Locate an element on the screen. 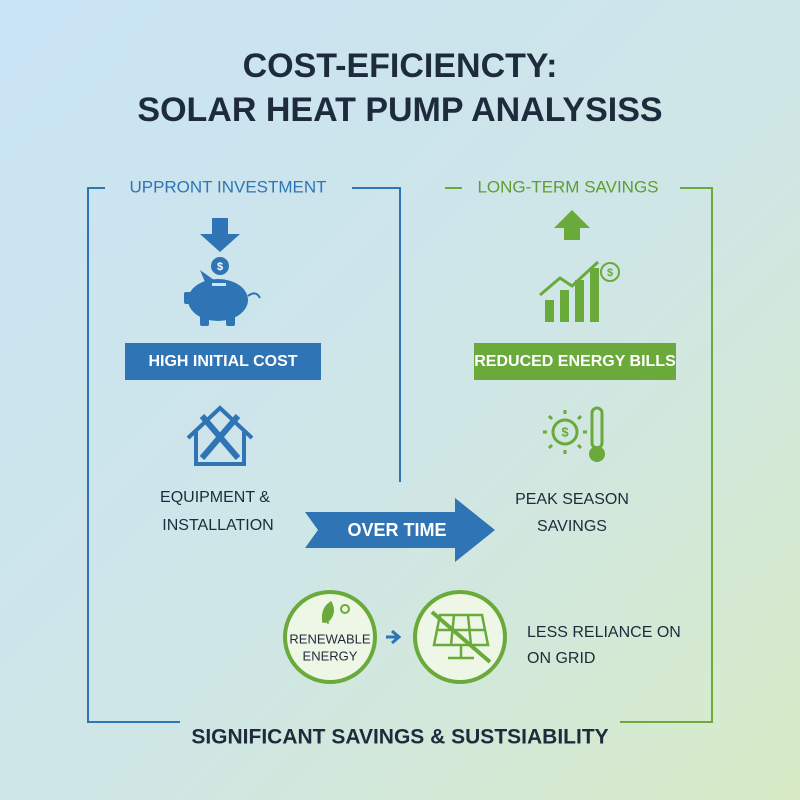 The height and width of the screenshot is (800, 800). arrow-label: OVER TIME is located at coordinates (396, 530).